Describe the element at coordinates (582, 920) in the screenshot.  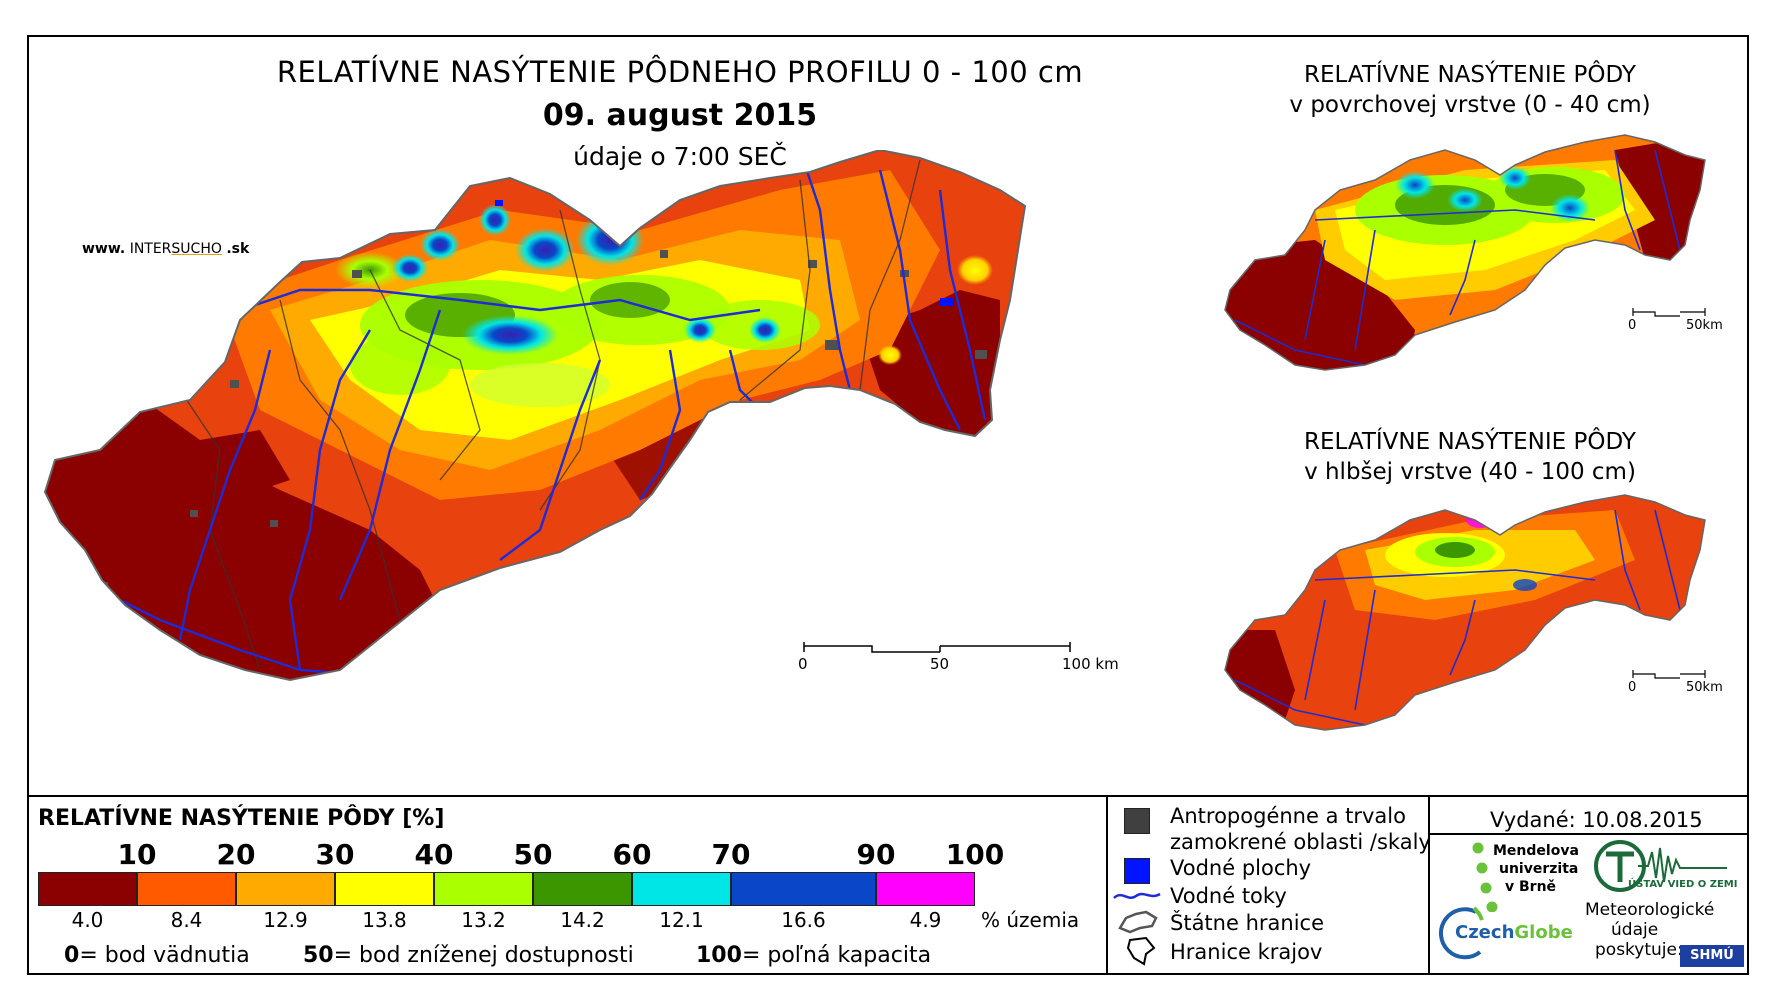
I see `class-share-5: 14.2` at that location.